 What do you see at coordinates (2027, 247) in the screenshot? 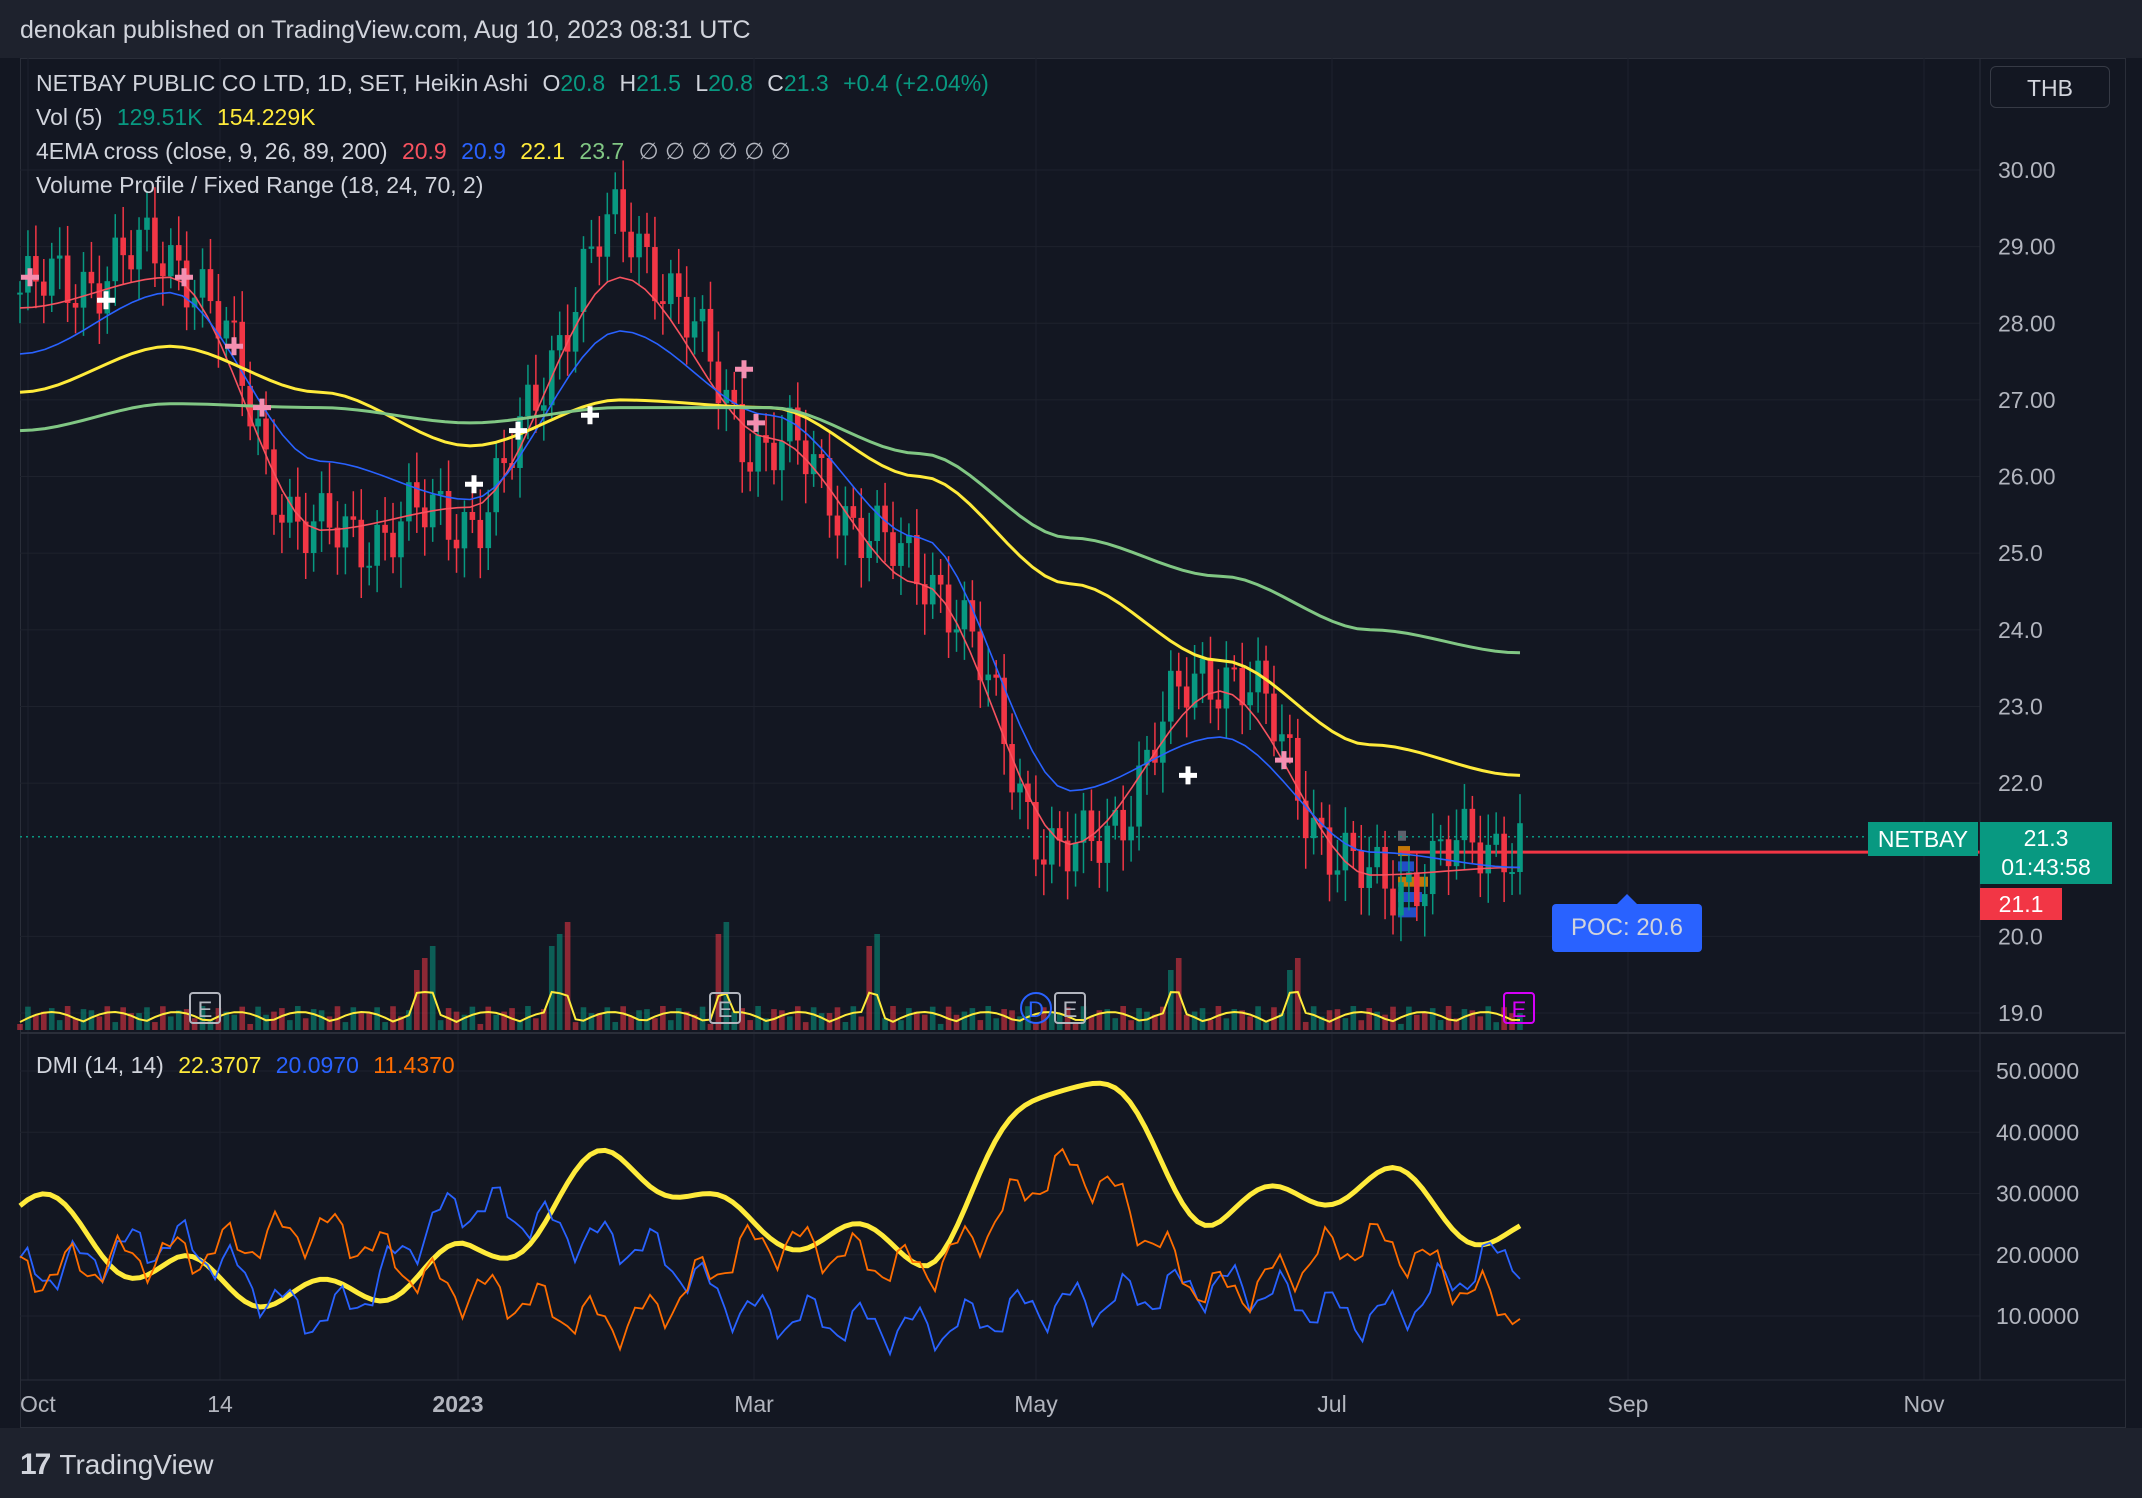
I see `price-tick-label: 29.00` at bounding box center [2027, 247].